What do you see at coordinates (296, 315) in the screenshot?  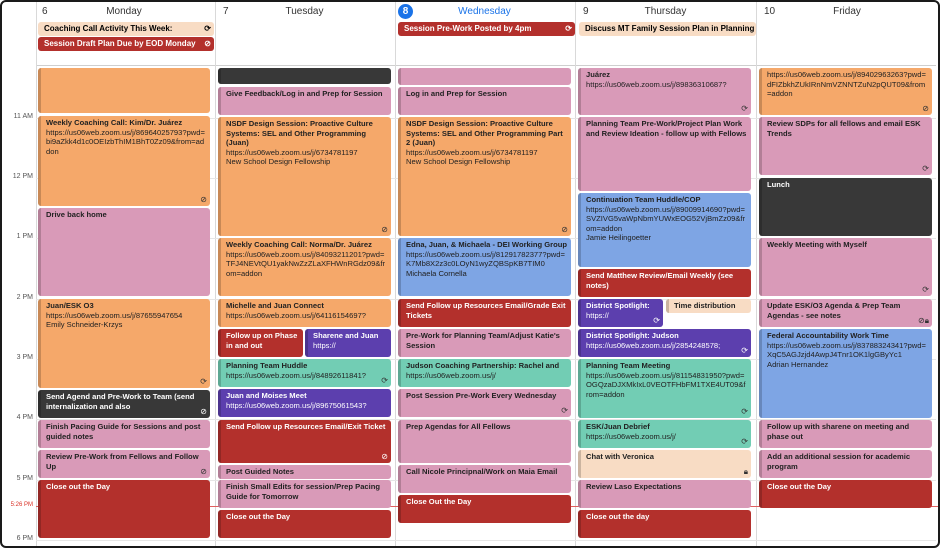 I see `event-details: https://us06web.zoom.us/j/64116154697?` at bounding box center [296, 315].